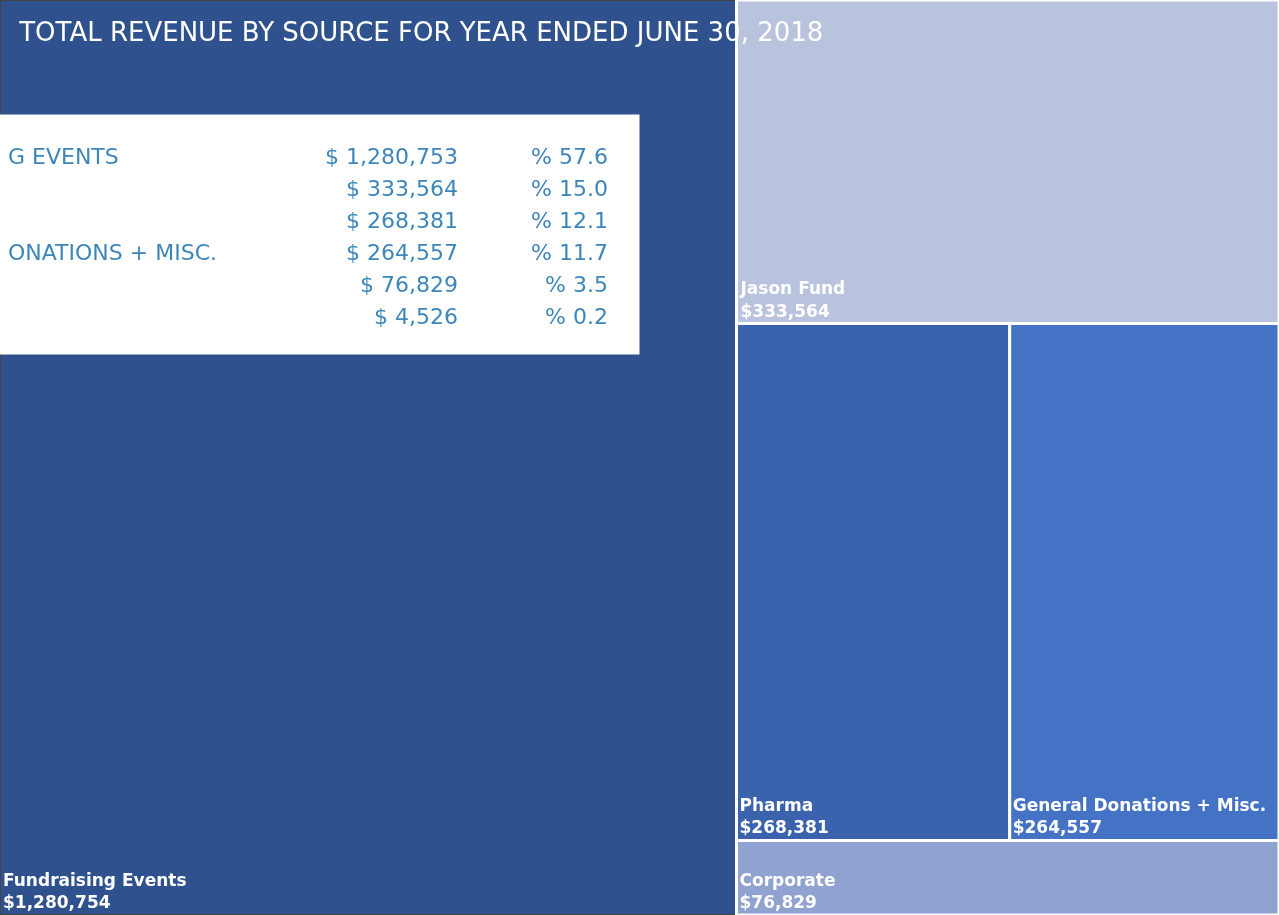 This screenshot has width=1279, height=915. I want to click on data-label: $333,564, so click(785, 310).